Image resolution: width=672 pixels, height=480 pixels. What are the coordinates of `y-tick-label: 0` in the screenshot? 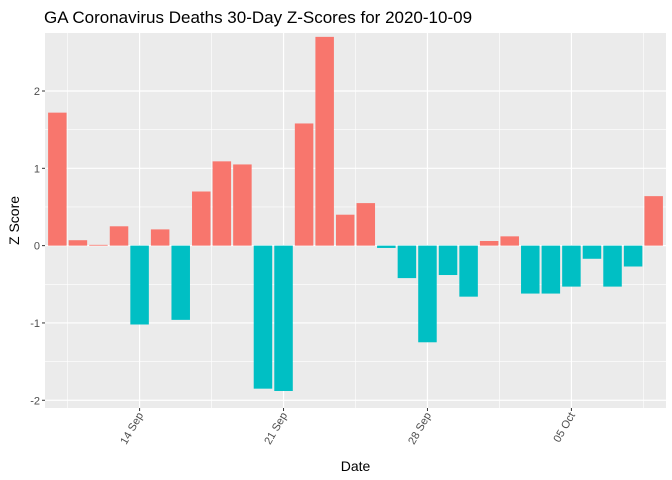 It's located at (37, 247).